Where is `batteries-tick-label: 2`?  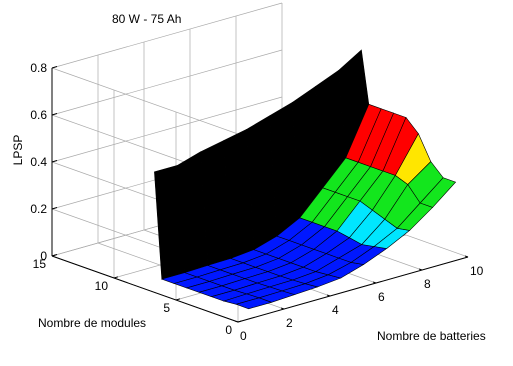 batteries-tick-label: 2 is located at coordinates (289, 323).